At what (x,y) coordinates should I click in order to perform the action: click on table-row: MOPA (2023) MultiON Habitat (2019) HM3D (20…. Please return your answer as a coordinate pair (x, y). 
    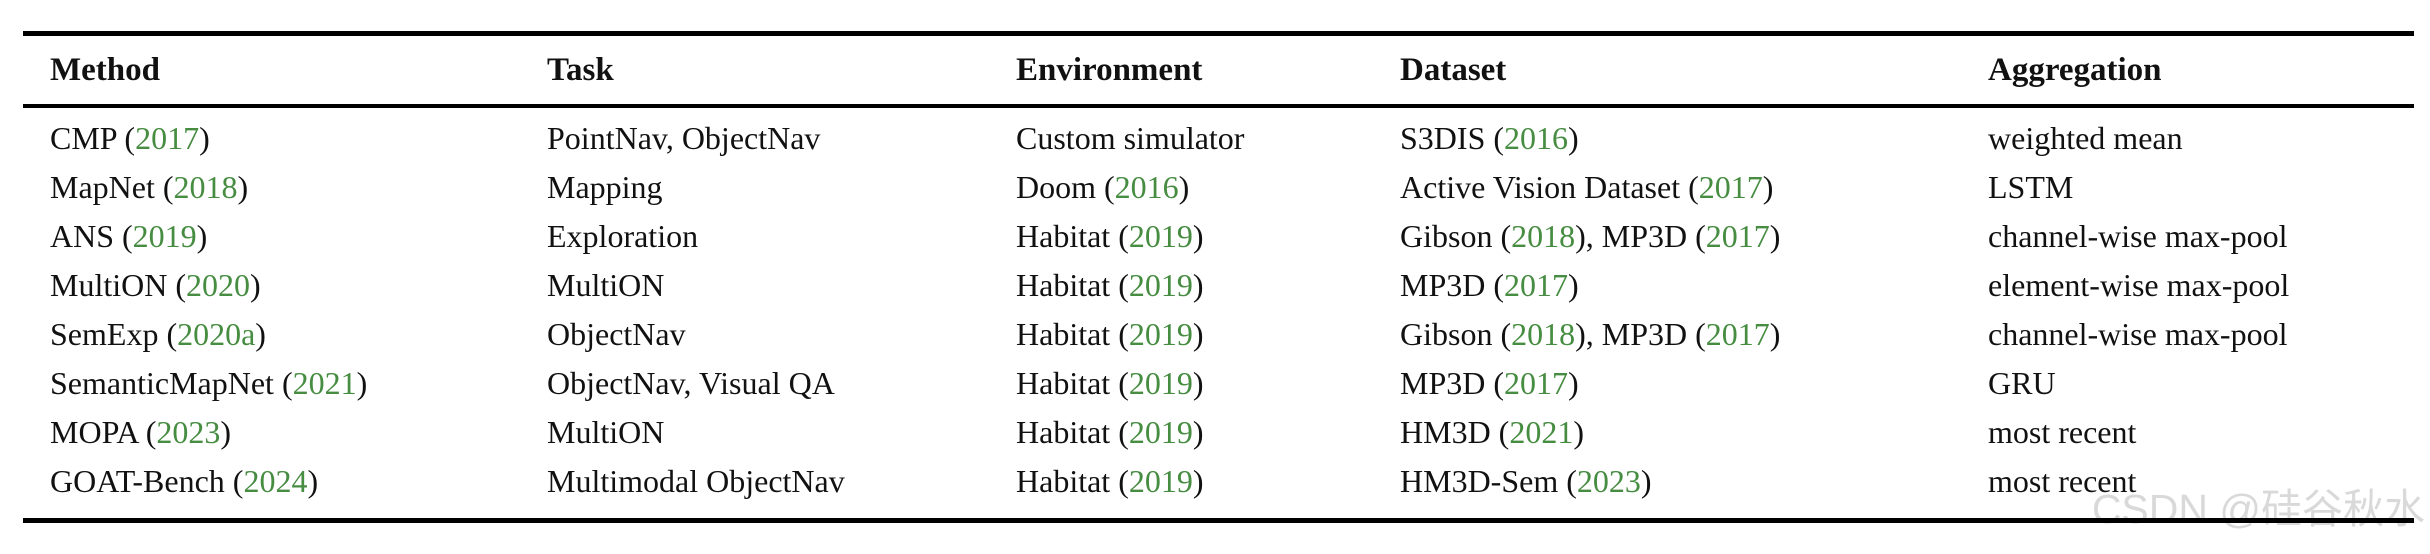
    Looking at the image, I should click on (1218, 432).